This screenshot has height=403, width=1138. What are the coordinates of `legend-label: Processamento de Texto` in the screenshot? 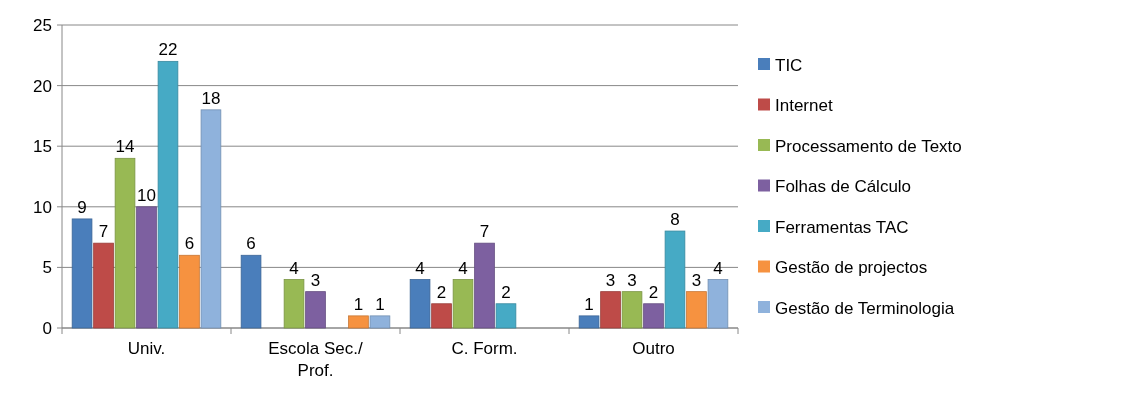 It's located at (868, 146).